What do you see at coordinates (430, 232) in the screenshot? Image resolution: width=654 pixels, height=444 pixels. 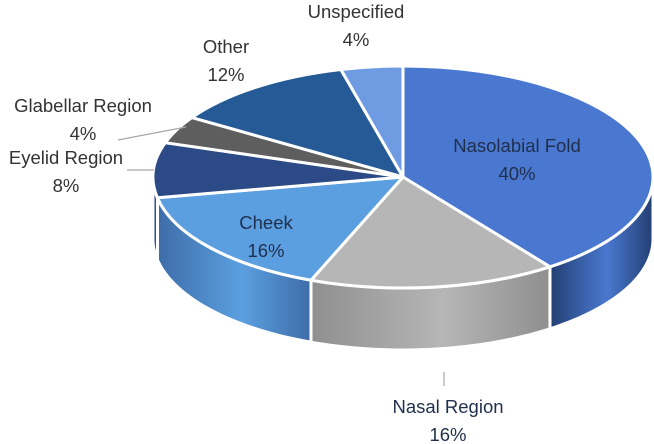 I see `slice-nasal-region` at bounding box center [430, 232].